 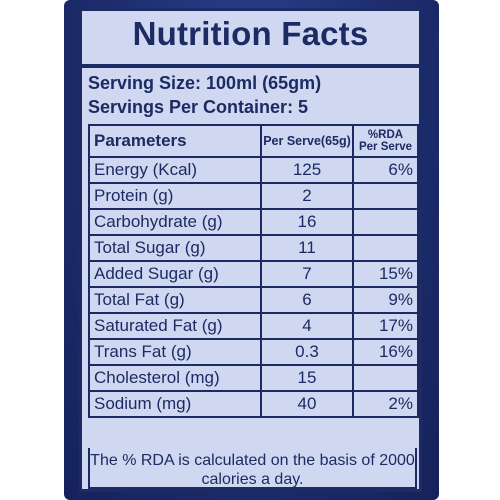 I want to click on table-row: Trans Fat (g) 0.3 16%, so click(x=253, y=352).